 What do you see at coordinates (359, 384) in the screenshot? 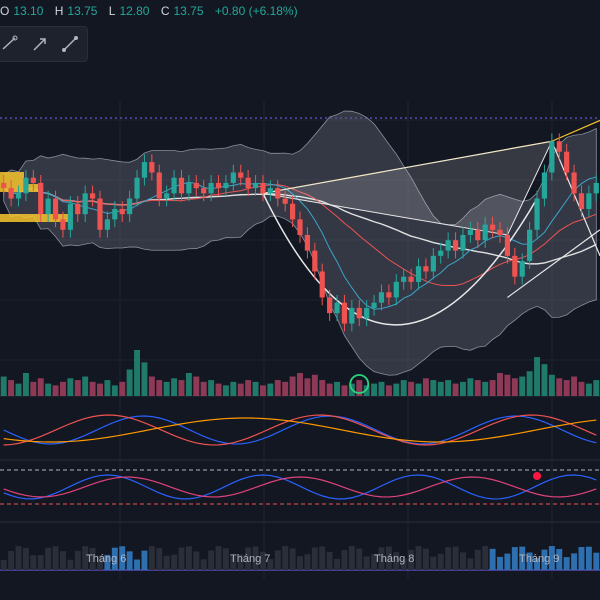
I see `volume-marker` at bounding box center [359, 384].